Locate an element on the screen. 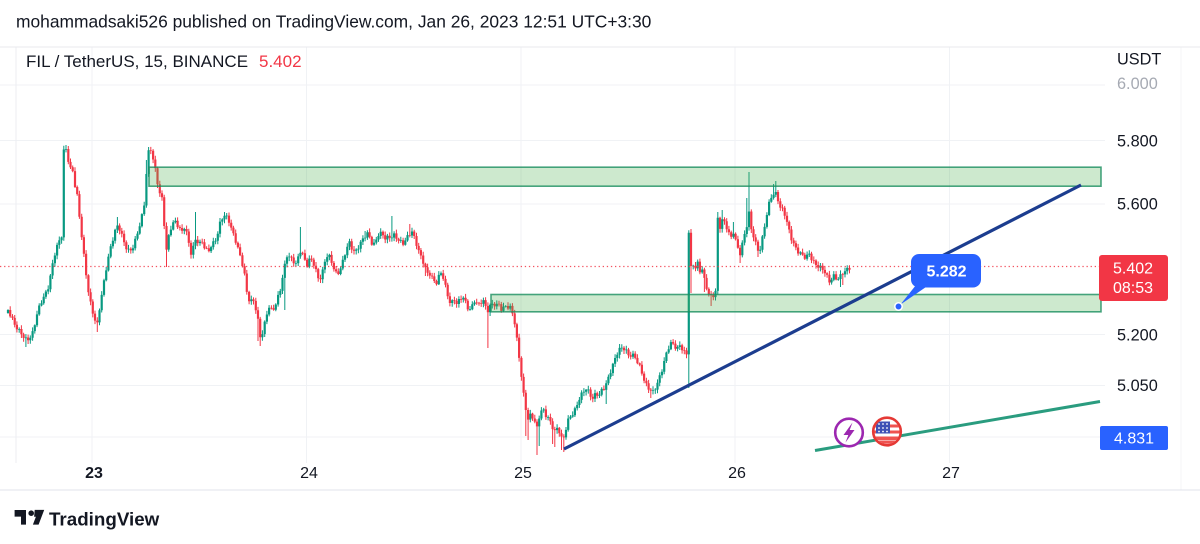 The height and width of the screenshot is (544, 1200). svg-text: USDT is located at coordinates (1139, 60).